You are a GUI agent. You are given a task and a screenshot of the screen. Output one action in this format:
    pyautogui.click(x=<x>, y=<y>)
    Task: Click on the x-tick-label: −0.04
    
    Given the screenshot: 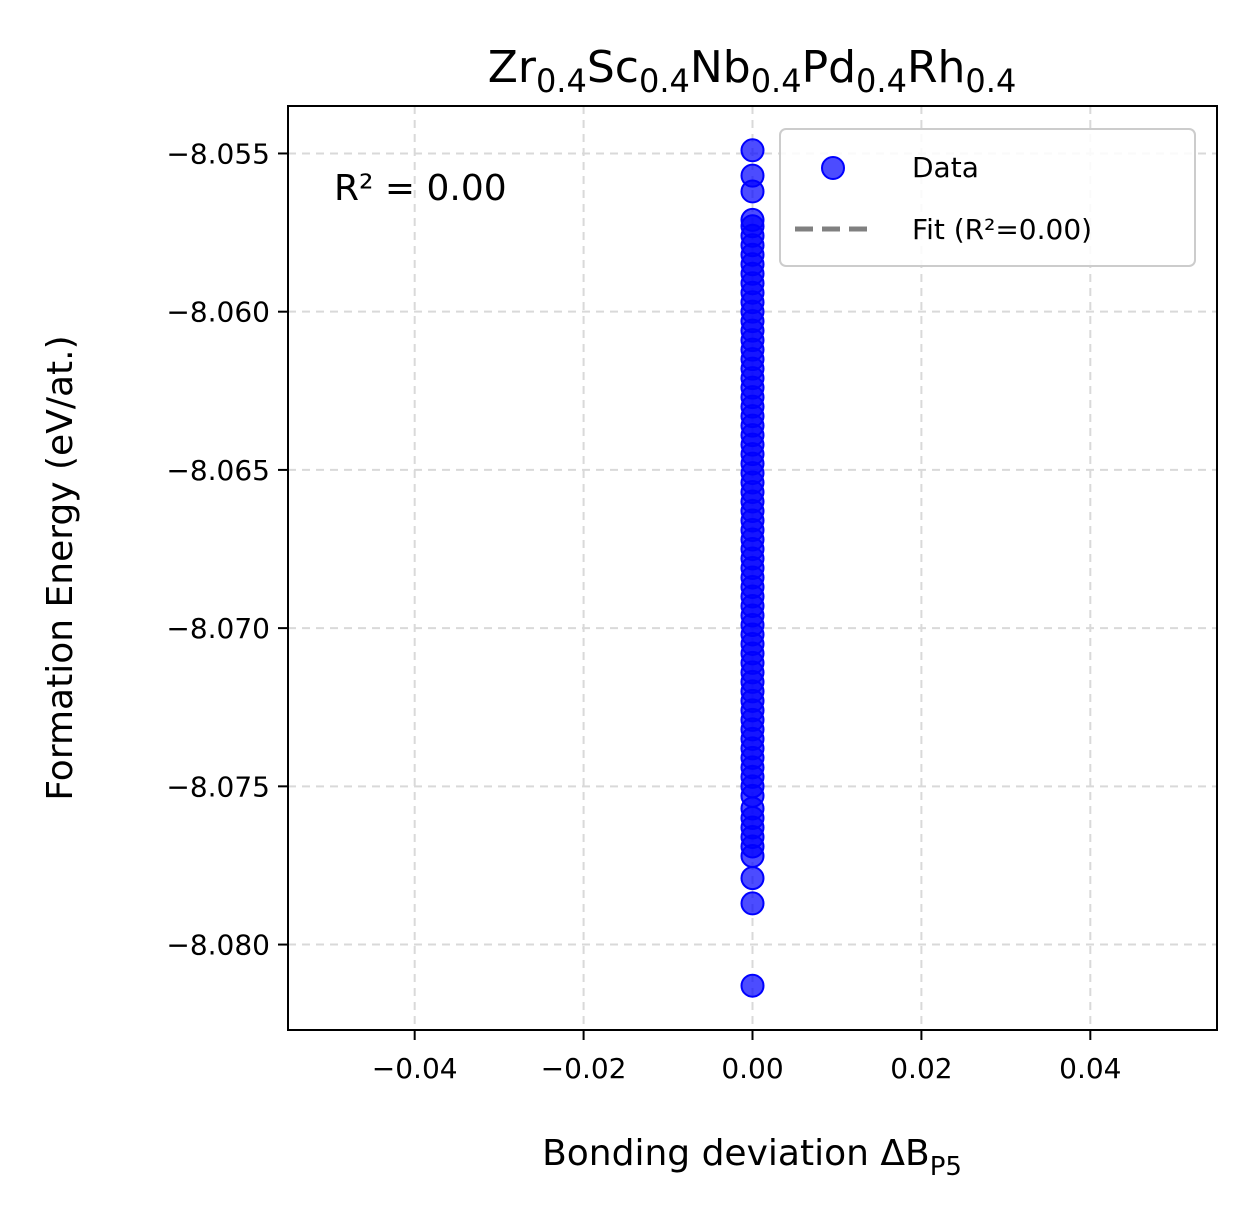 What is the action you would take?
    pyautogui.click(x=415, y=1068)
    